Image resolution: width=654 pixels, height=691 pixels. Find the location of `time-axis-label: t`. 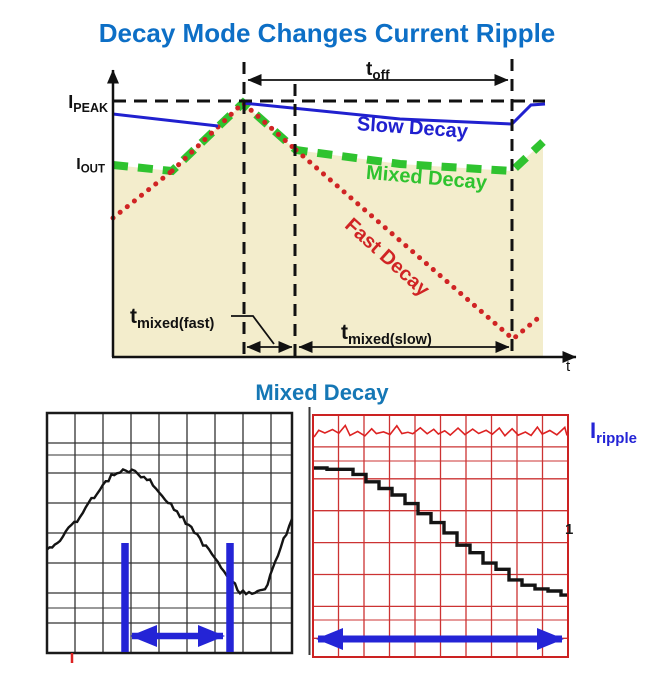

time-axis-label: t is located at coordinates (568, 366).